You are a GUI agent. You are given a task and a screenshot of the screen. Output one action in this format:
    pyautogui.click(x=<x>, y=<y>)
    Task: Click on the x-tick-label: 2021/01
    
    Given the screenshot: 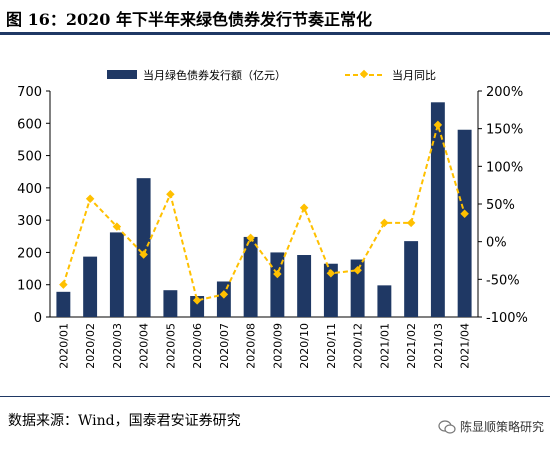 What is the action you would take?
    pyautogui.click(x=384, y=346)
    